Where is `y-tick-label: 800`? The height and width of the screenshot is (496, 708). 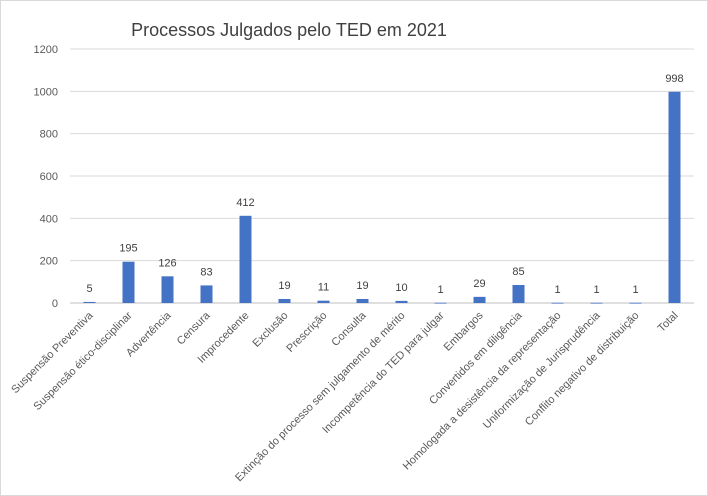 y-tick-label: 800 is located at coordinates (49, 135).